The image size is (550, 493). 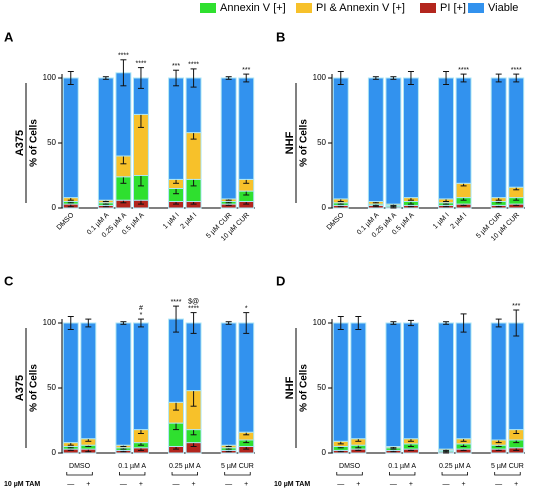 What do you see at coordinates (280, 280) in the screenshot?
I see `panel-letter: D` at bounding box center [280, 280].